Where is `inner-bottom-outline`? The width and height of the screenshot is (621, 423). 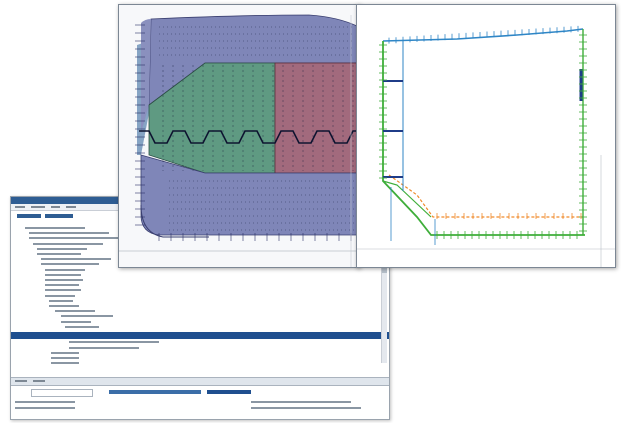
inner-bottom-outline is located at coordinates (485, 196).